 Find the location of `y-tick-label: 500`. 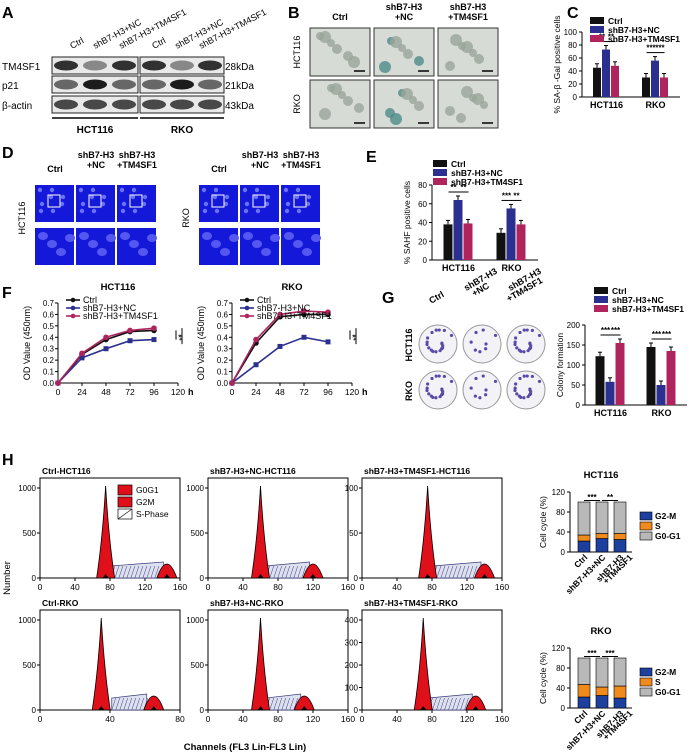

y-tick-label: 500 is located at coordinates (30, 533).